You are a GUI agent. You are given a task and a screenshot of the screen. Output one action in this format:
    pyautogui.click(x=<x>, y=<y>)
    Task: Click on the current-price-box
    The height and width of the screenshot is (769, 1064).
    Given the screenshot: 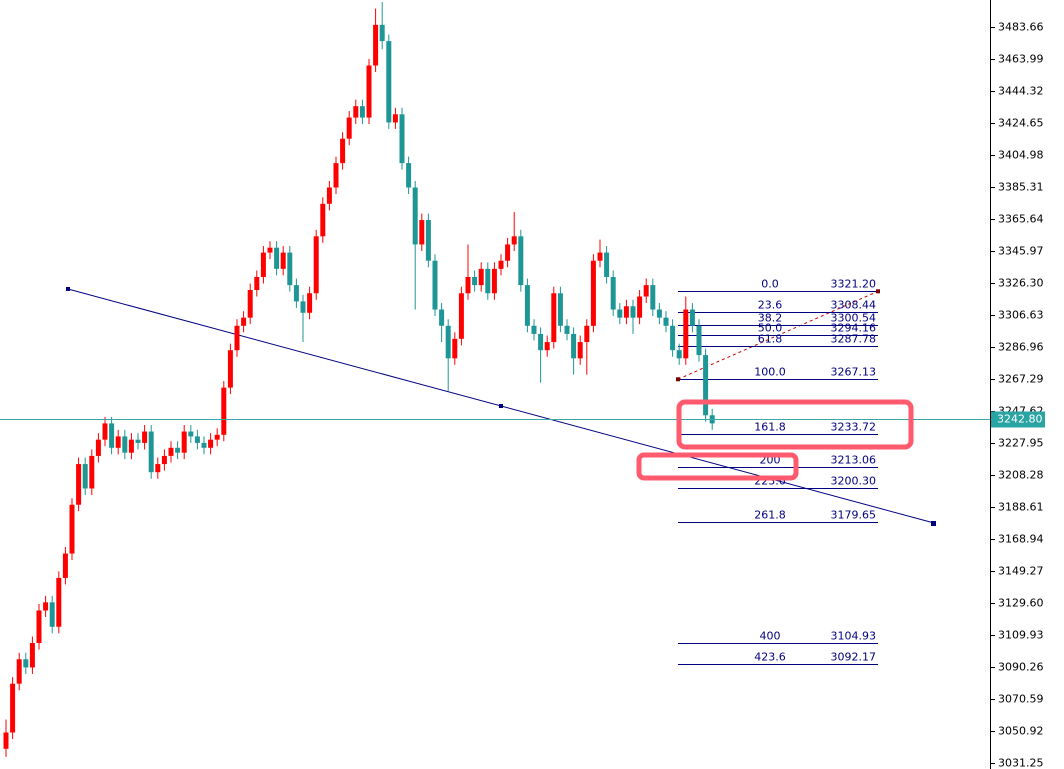 What is the action you would take?
    pyautogui.click(x=1018, y=419)
    